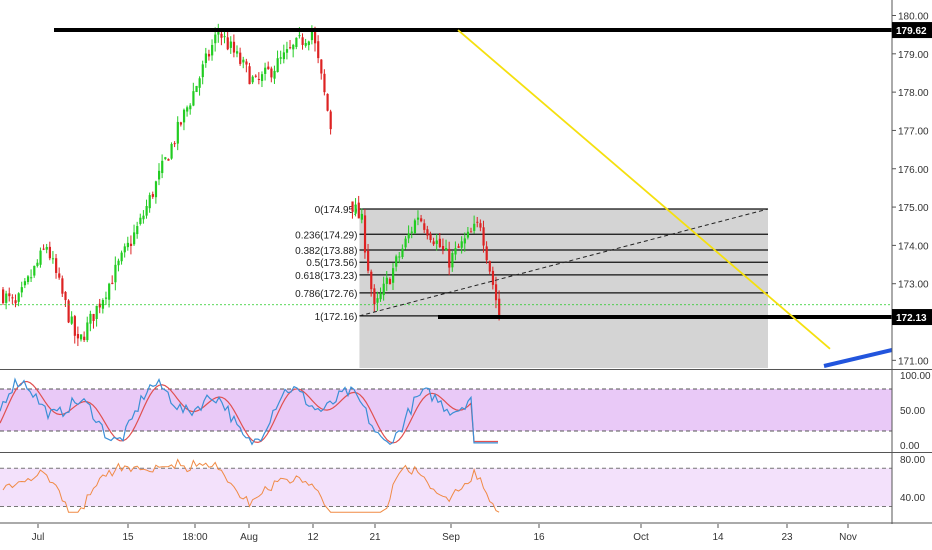 This screenshot has height=550, width=932. I want to click on fibonacci-level-label: 0.236(174.29), so click(326, 235).